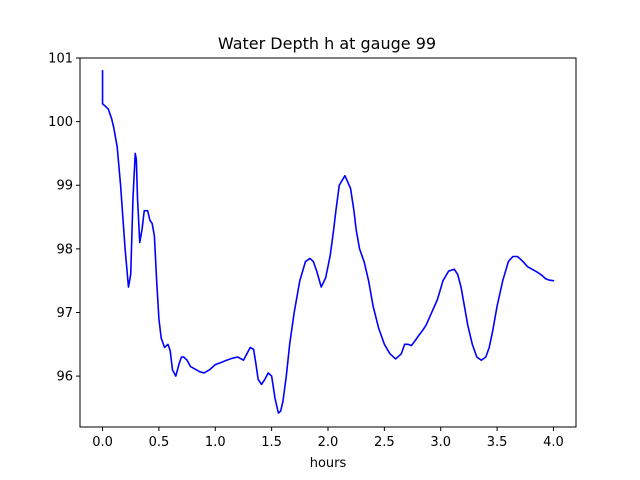 The height and width of the screenshot is (480, 640). What do you see at coordinates (64, 377) in the screenshot?
I see `y-tick-label: 96` at bounding box center [64, 377].